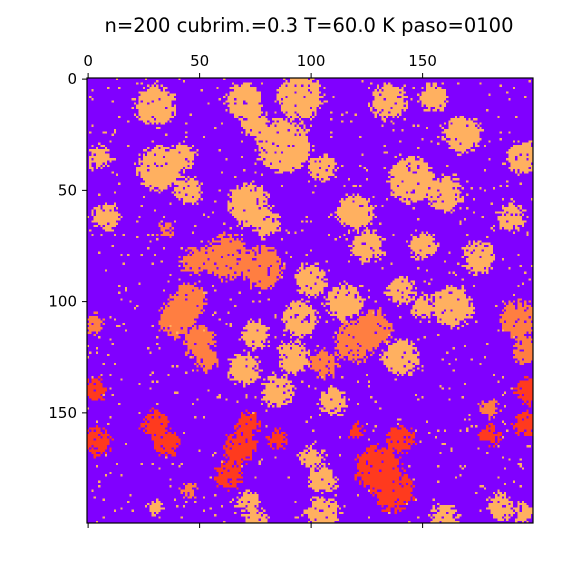  I want to click on y-axis-ticks: 0 50 100 150, so click(67, 246).